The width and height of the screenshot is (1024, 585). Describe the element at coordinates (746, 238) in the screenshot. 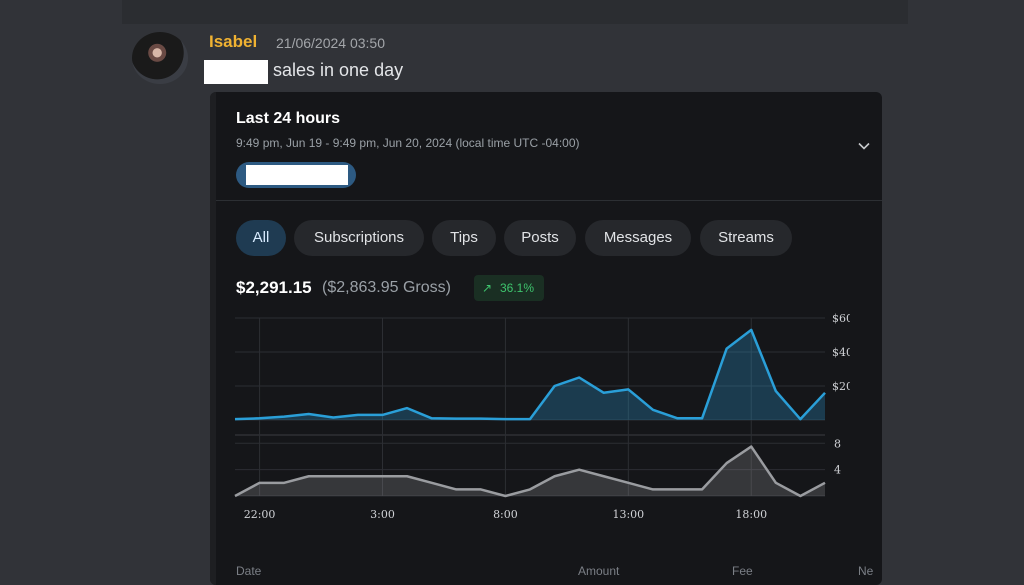

I see `tab-streams: Streams` at that location.